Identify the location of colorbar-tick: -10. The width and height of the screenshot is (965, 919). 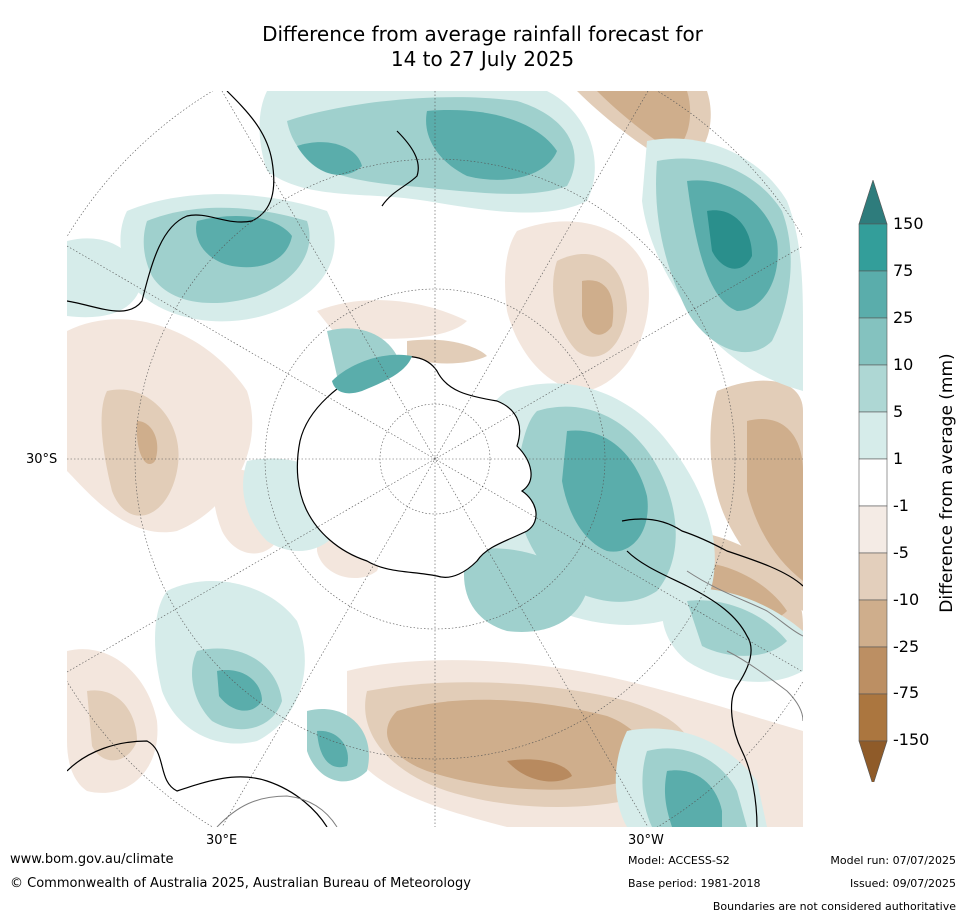
(906, 599).